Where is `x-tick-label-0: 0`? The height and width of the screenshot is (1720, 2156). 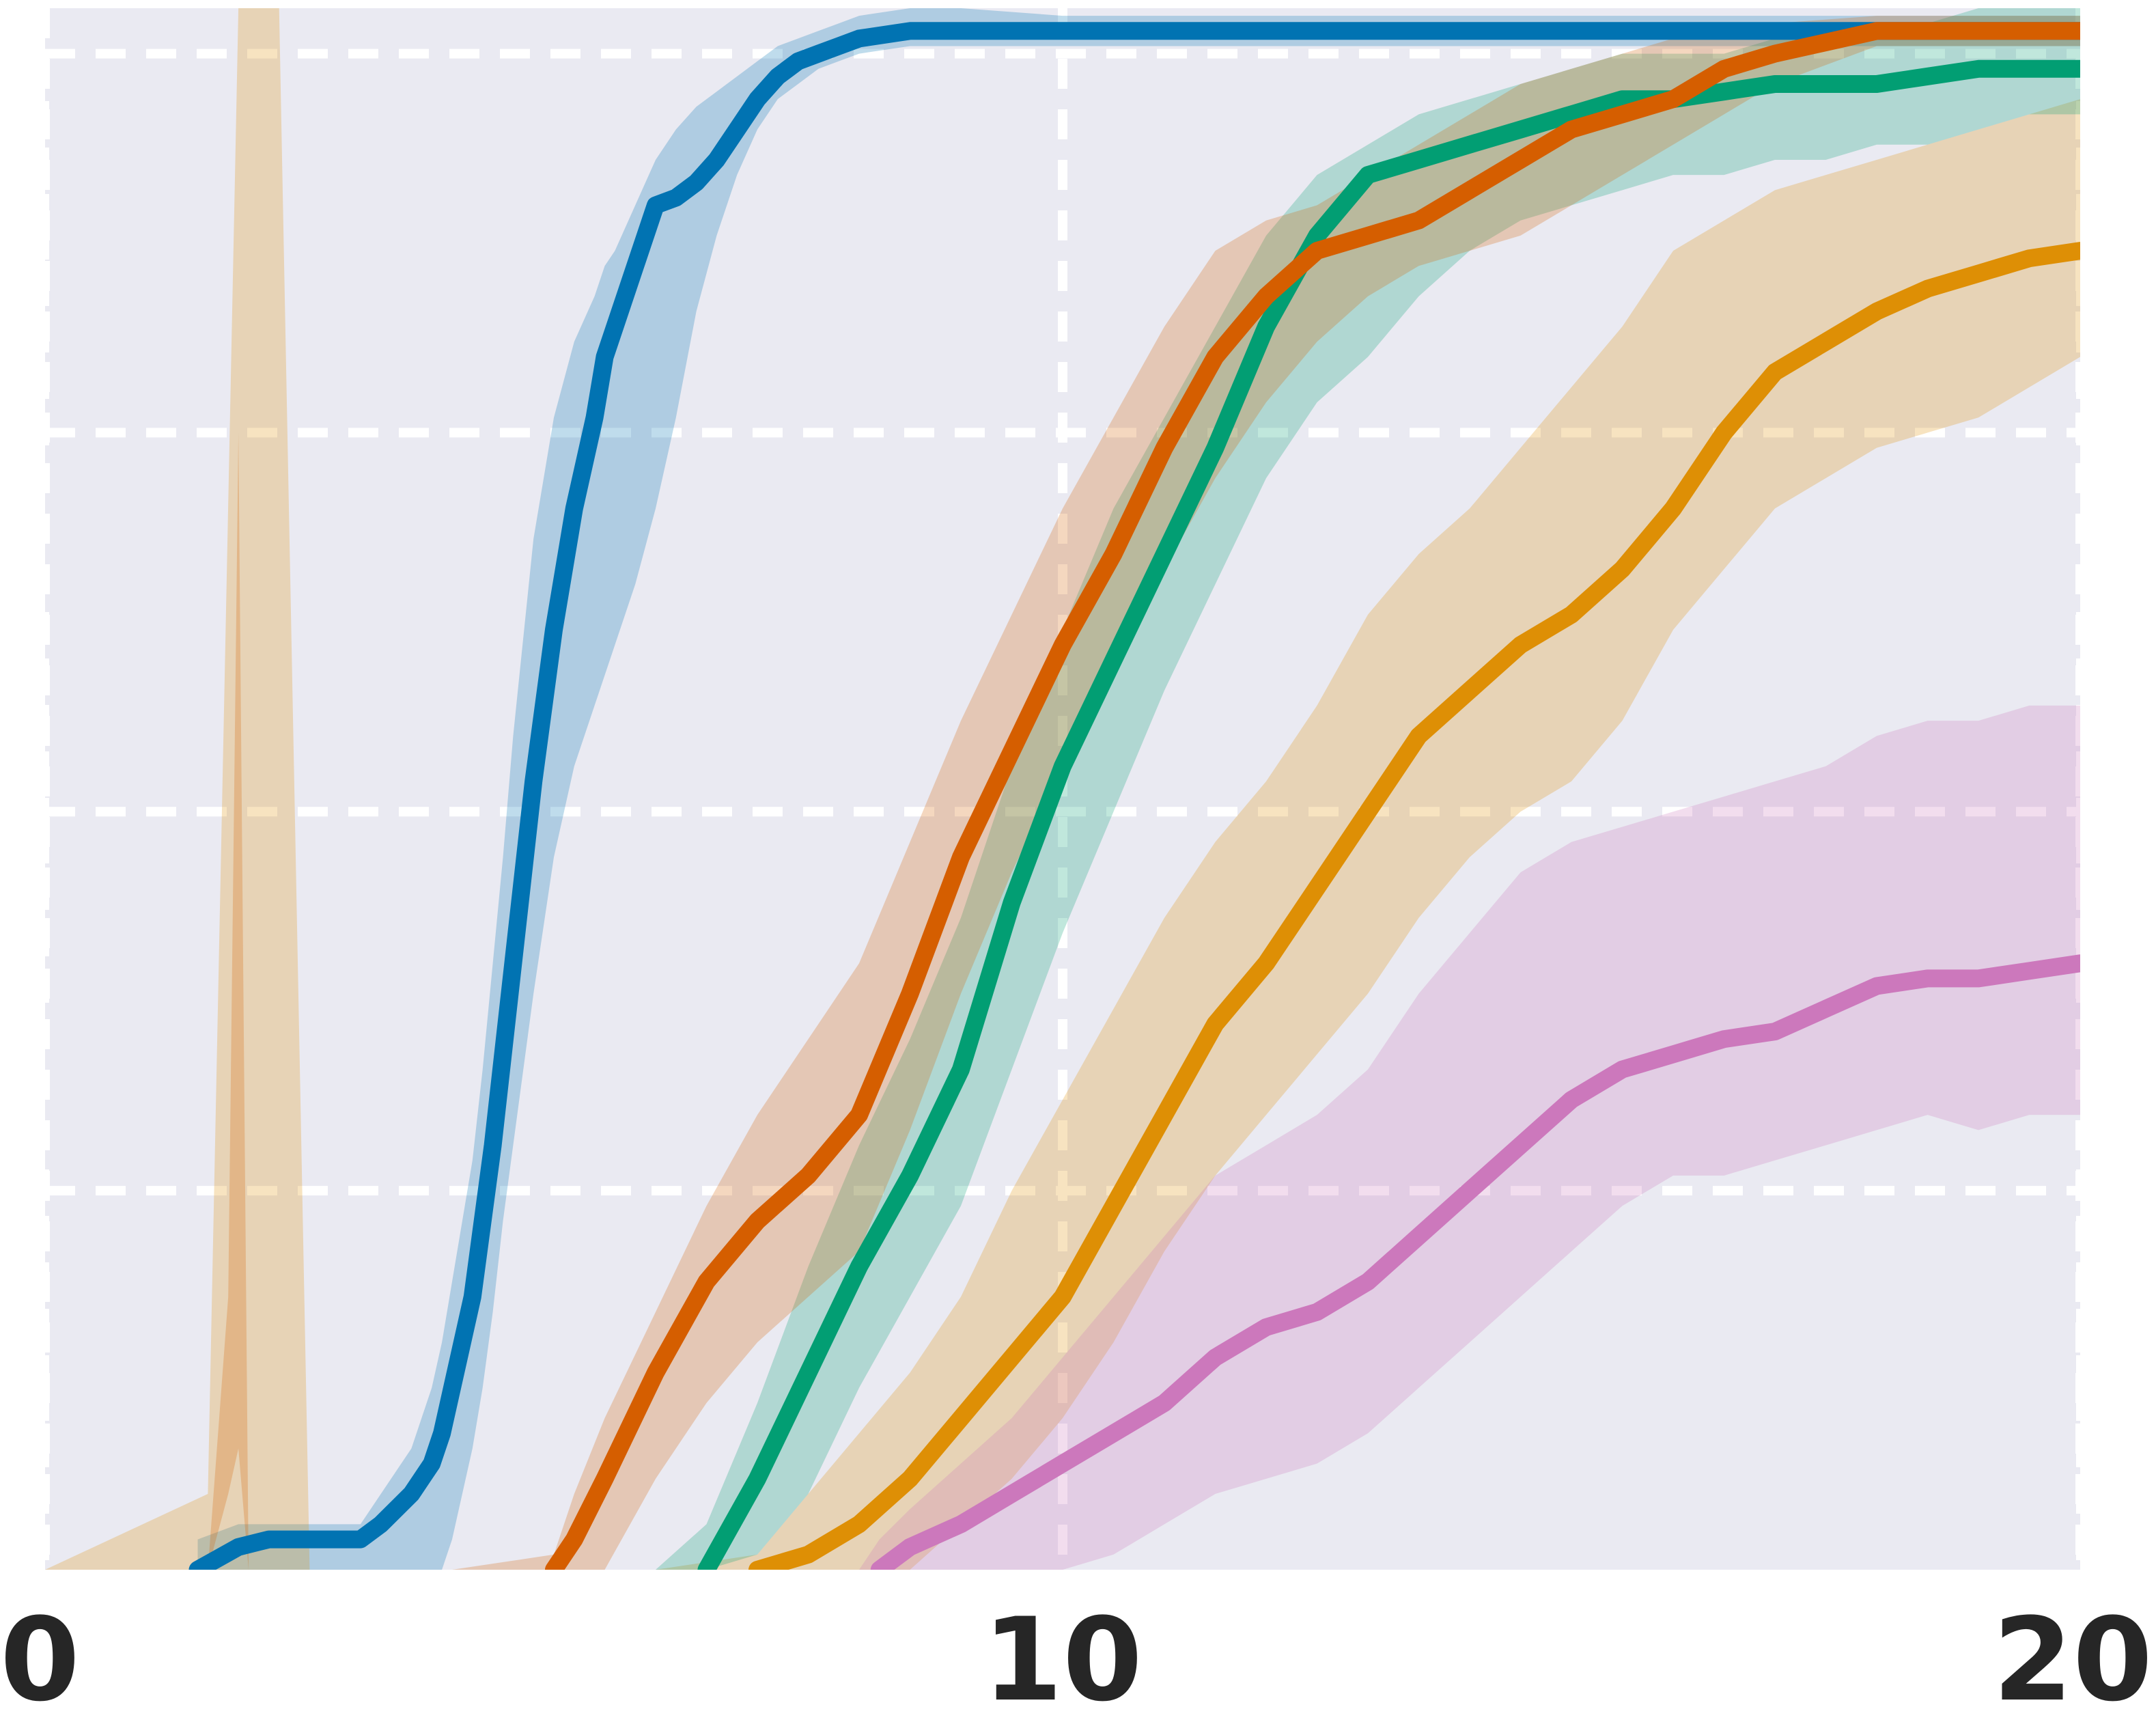
x-tick-label-0: 0 is located at coordinates (40, 1656).